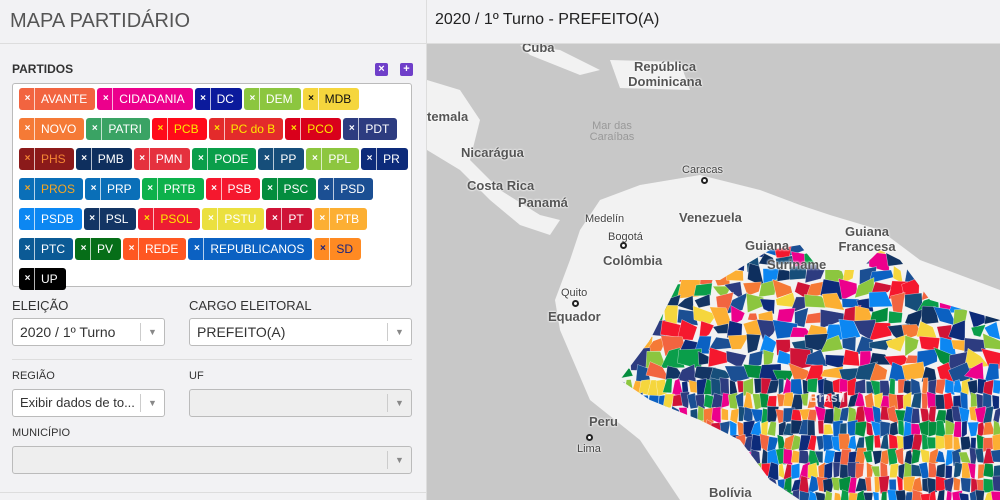 Image resolution: width=1000 pixels, height=500 pixels. I want to click on party-tag: × PSTU, so click(233, 219).